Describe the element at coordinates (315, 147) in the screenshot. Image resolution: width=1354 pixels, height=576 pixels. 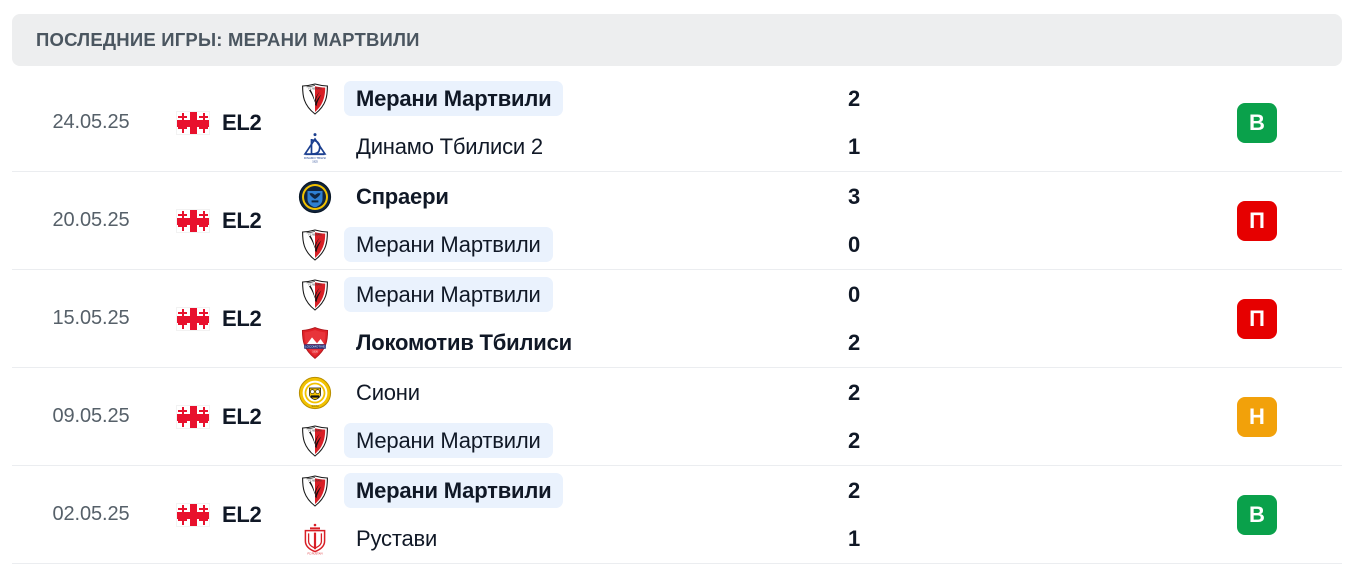
I see `dinamo-tbilisi-2-crest-icon: DINAMO TBILISI 1925` at that location.